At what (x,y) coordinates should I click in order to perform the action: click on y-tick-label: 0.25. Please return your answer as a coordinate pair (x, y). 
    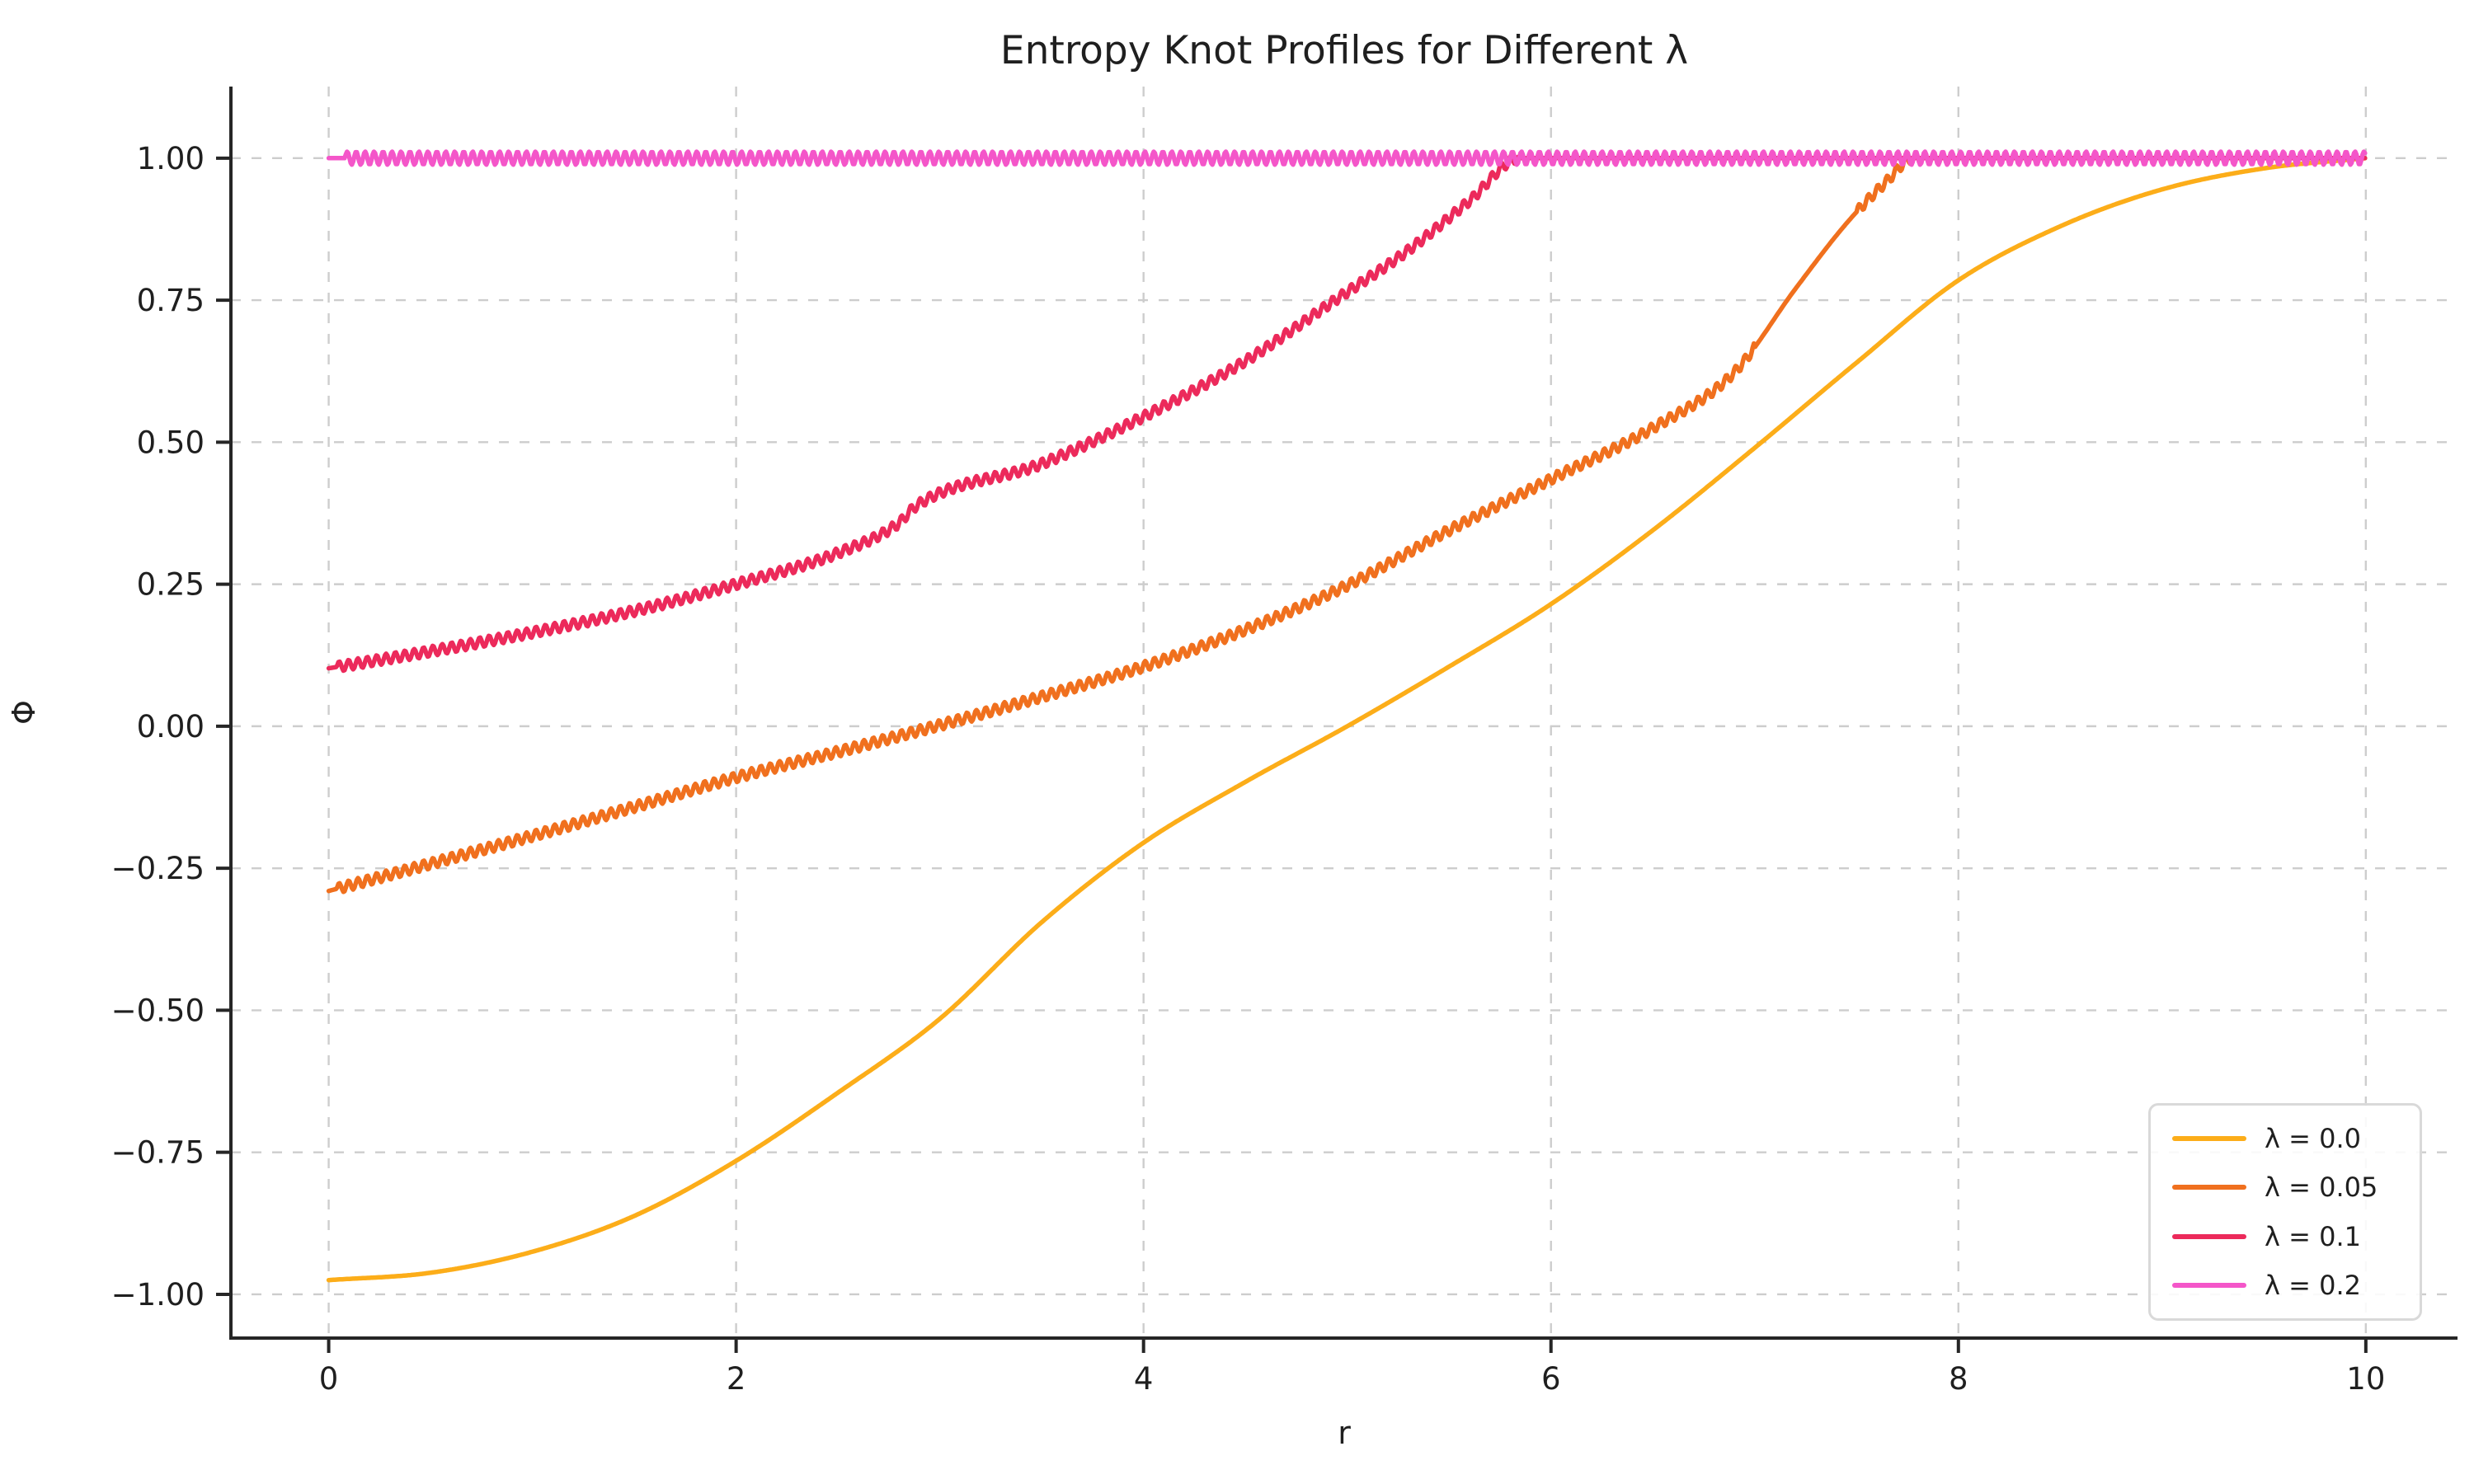
    Looking at the image, I should click on (171, 585).